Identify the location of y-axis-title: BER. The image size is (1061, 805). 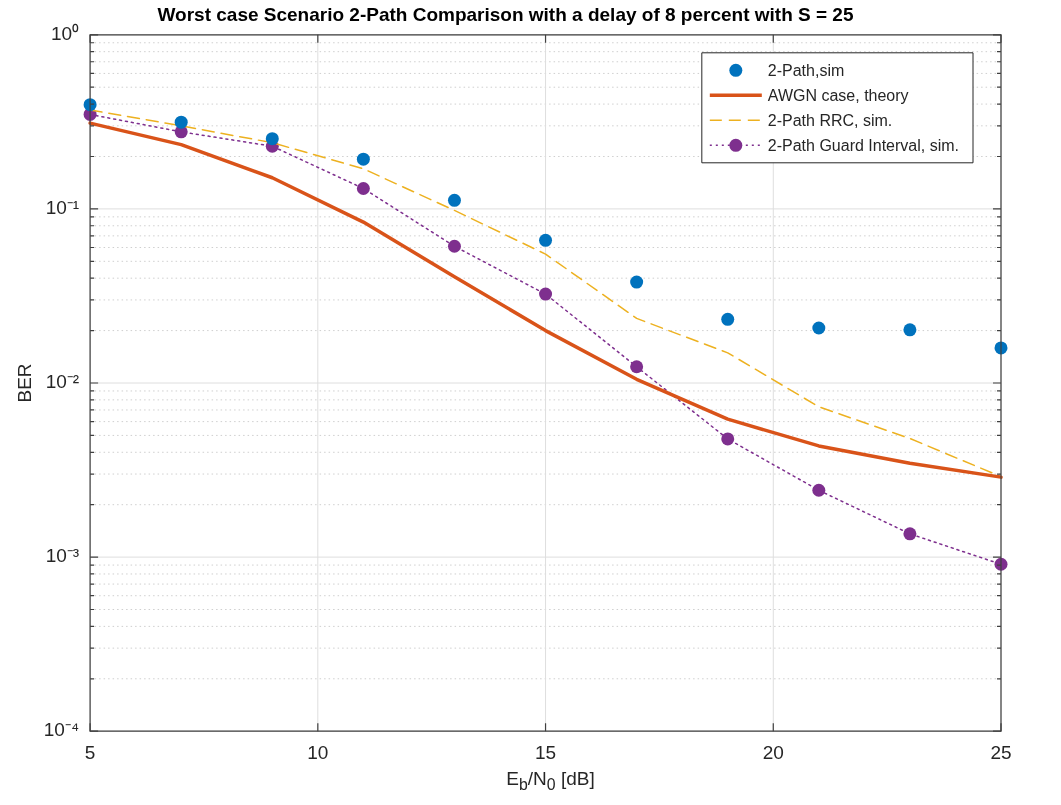
(24, 383).